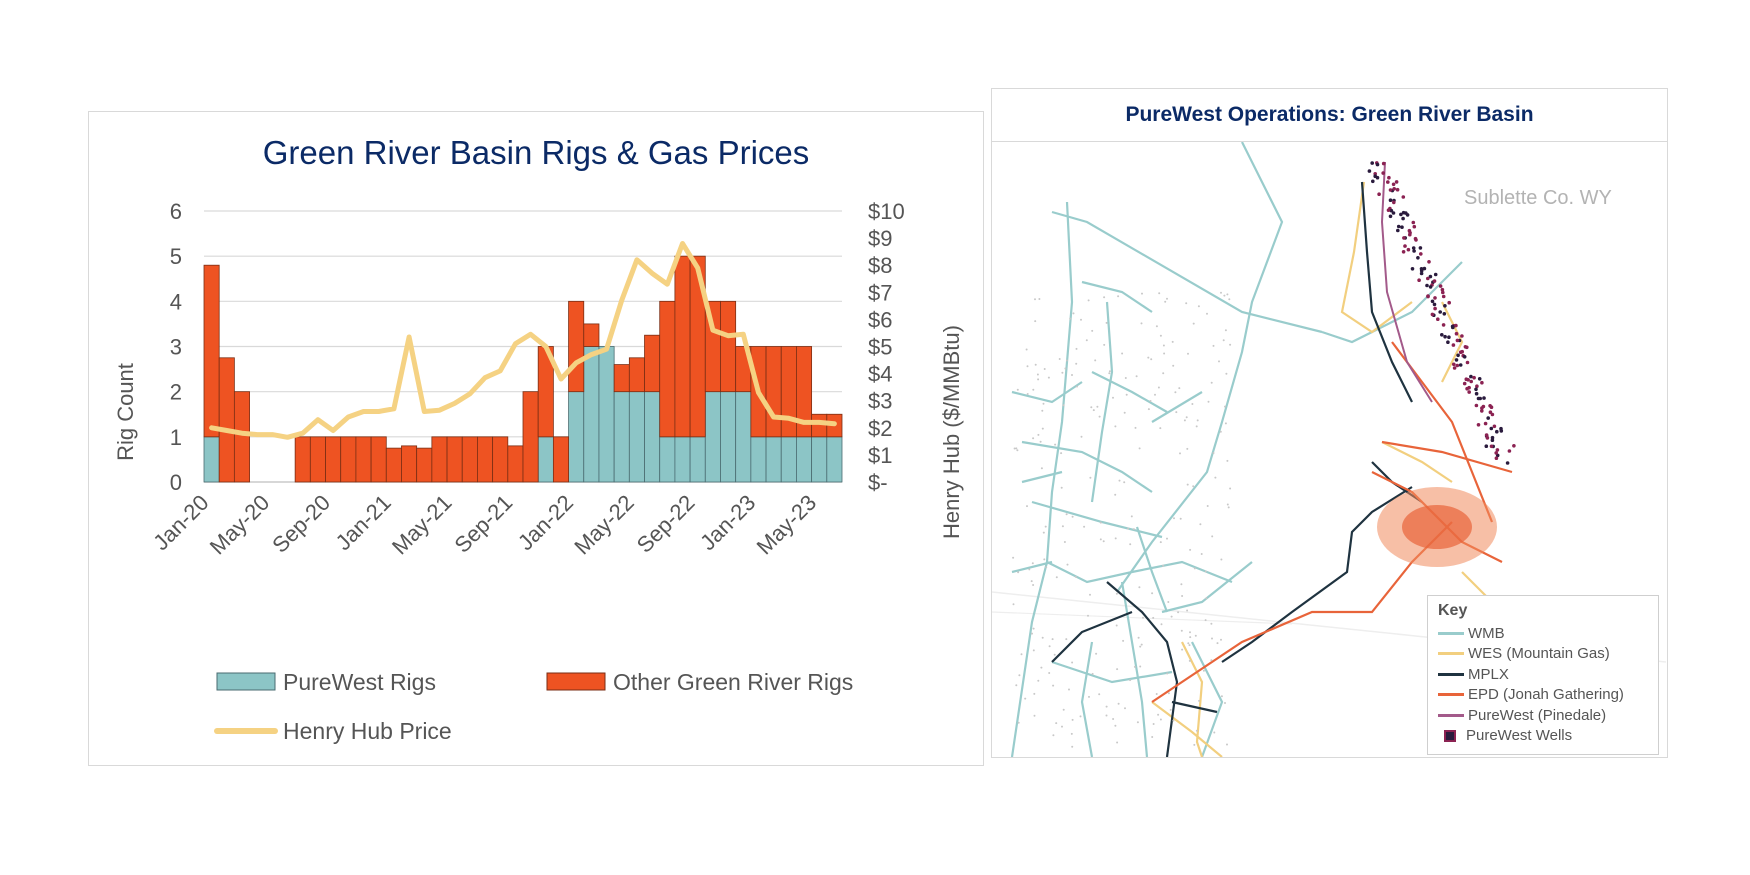 This screenshot has height=875, width=1750. Describe the element at coordinates (363, 522) in the screenshot. I see `x-tick-label: Jan-21` at that location.